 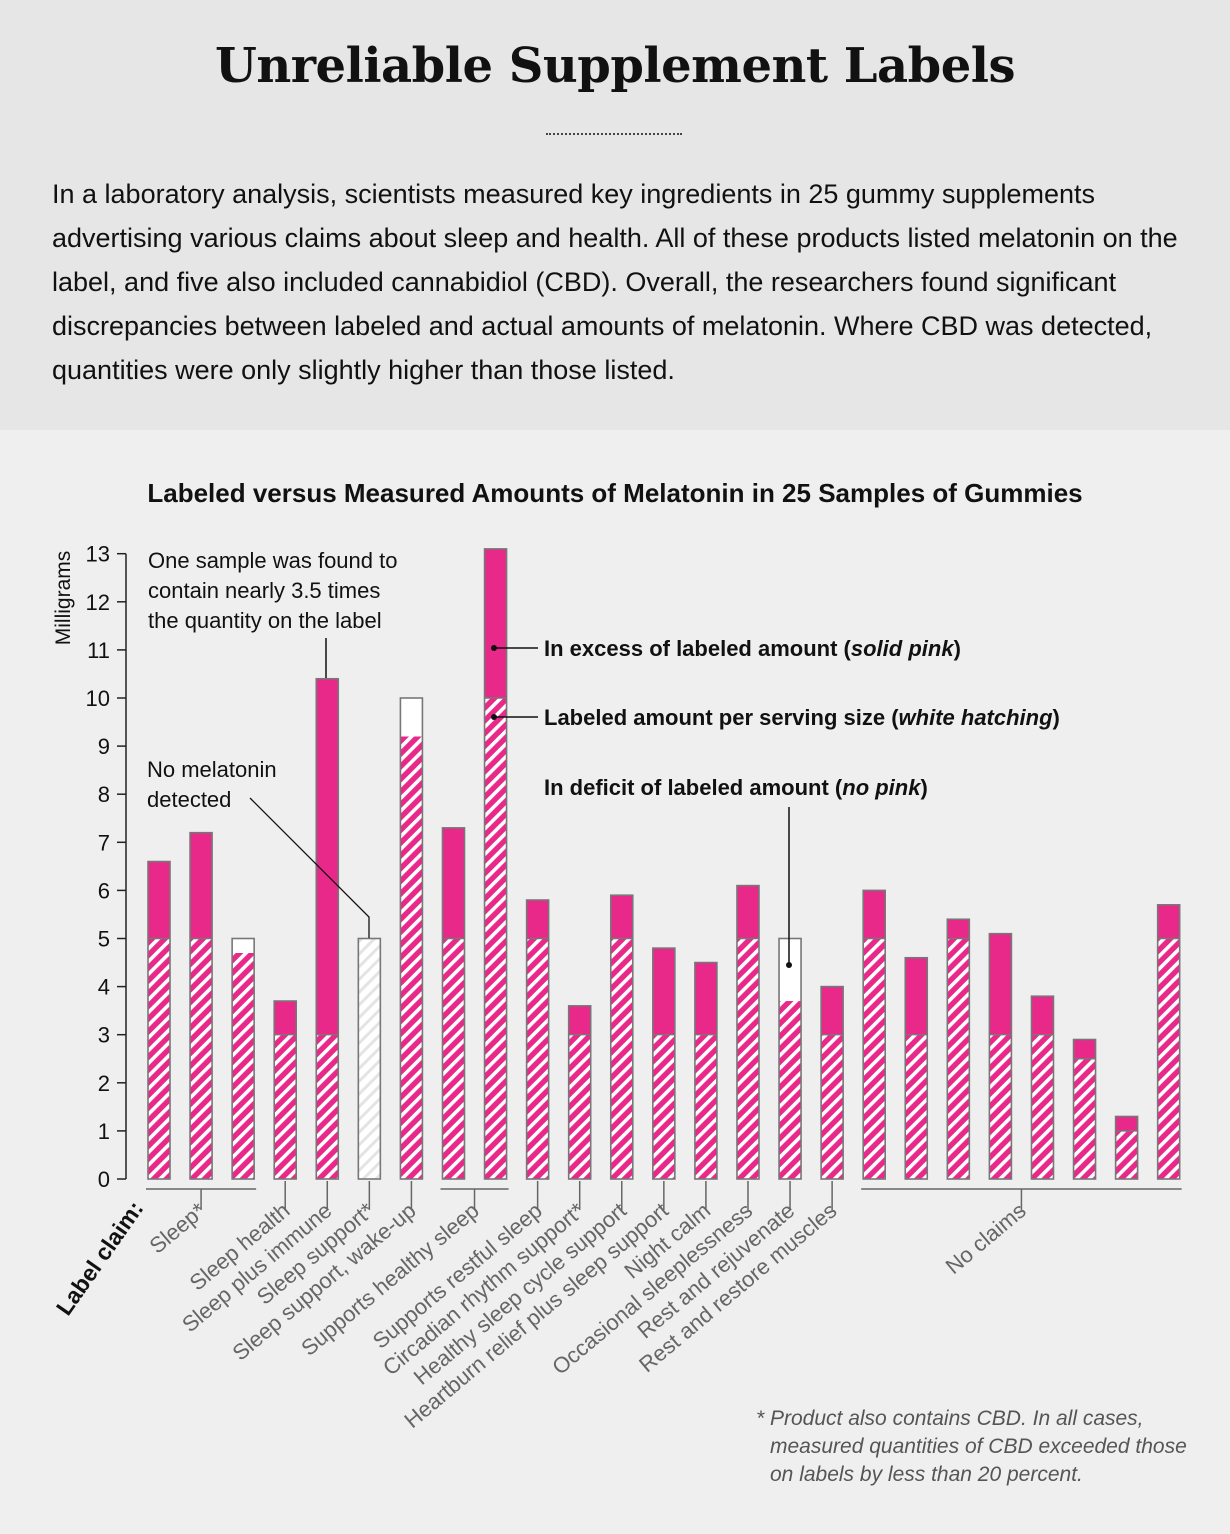 I want to click on y-tick-label: 2, so click(x=104, y=1083).